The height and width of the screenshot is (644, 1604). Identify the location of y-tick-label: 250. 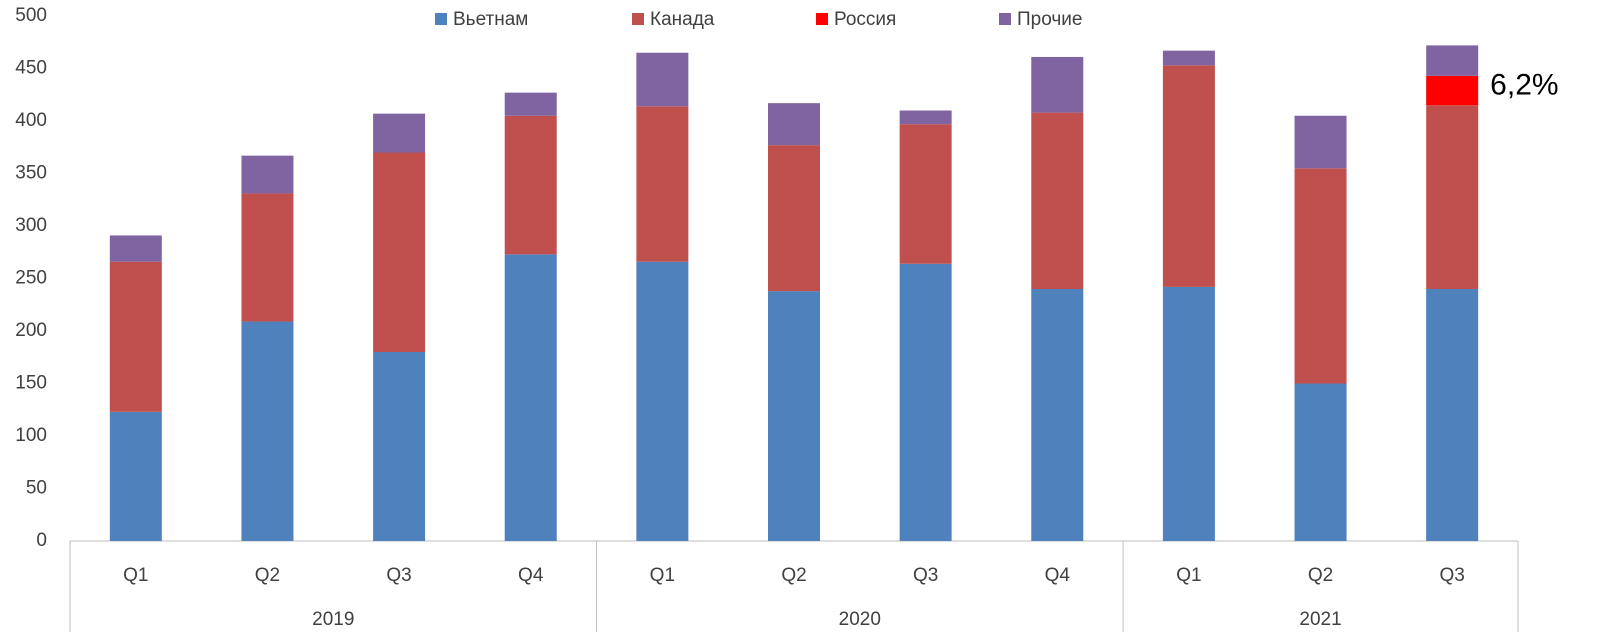
(31, 278).